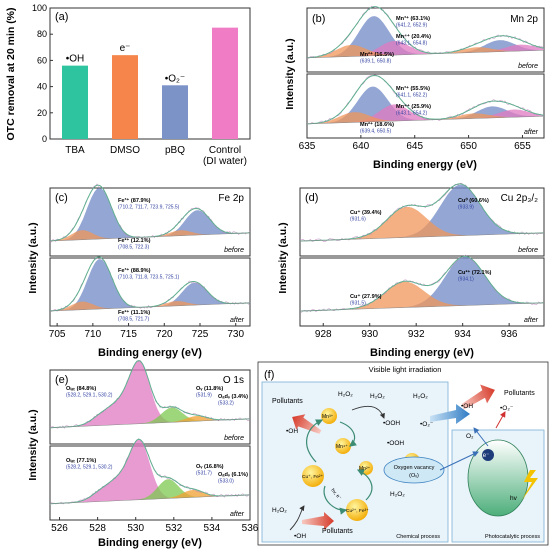 Image resolution: width=550 pixels, height=549 pixels. Describe the element at coordinates (173, 528) in the screenshot. I see `pe-xtick-label: 532` at that location.